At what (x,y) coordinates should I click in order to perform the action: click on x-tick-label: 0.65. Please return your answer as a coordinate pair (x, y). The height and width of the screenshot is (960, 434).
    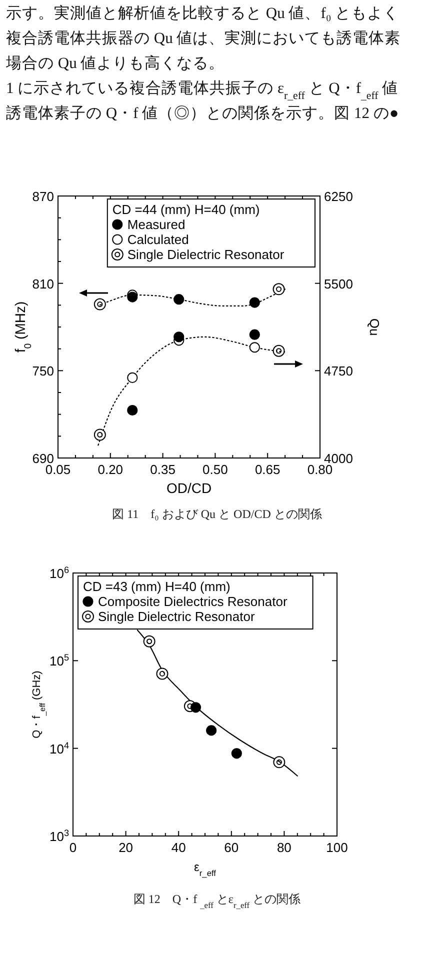
    Looking at the image, I should click on (267, 469).